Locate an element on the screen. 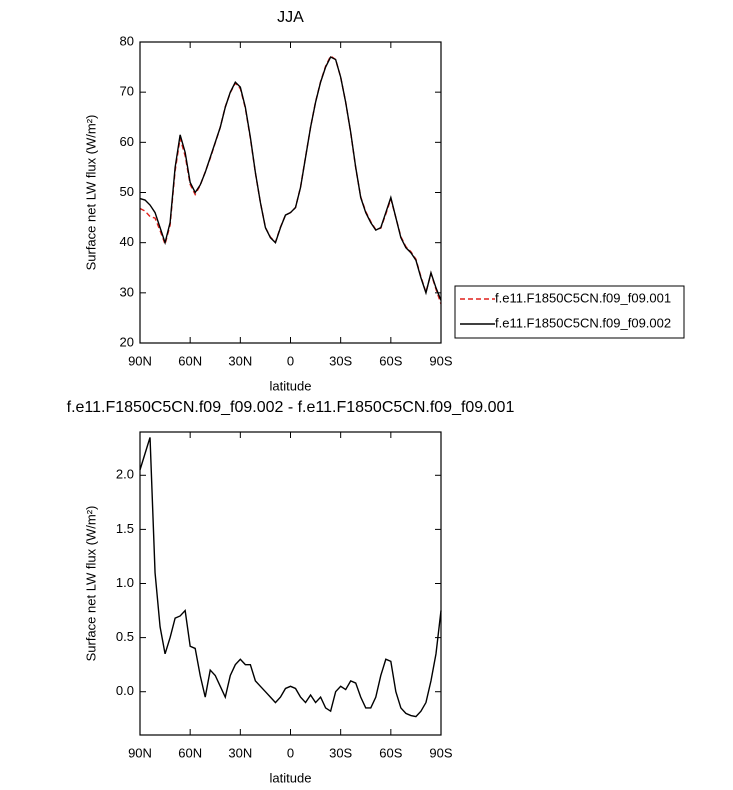  legend-label: f.e11.F1850C5CN.f09_f09.002 is located at coordinates (583, 322).